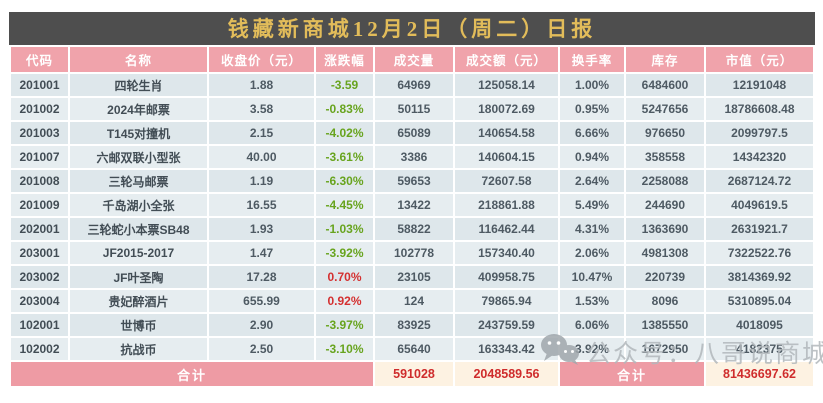 Image resolution: width=823 pixels, height=403 pixels. Describe the element at coordinates (39, 349) in the screenshot. I see `cell-code: 102002` at that location.